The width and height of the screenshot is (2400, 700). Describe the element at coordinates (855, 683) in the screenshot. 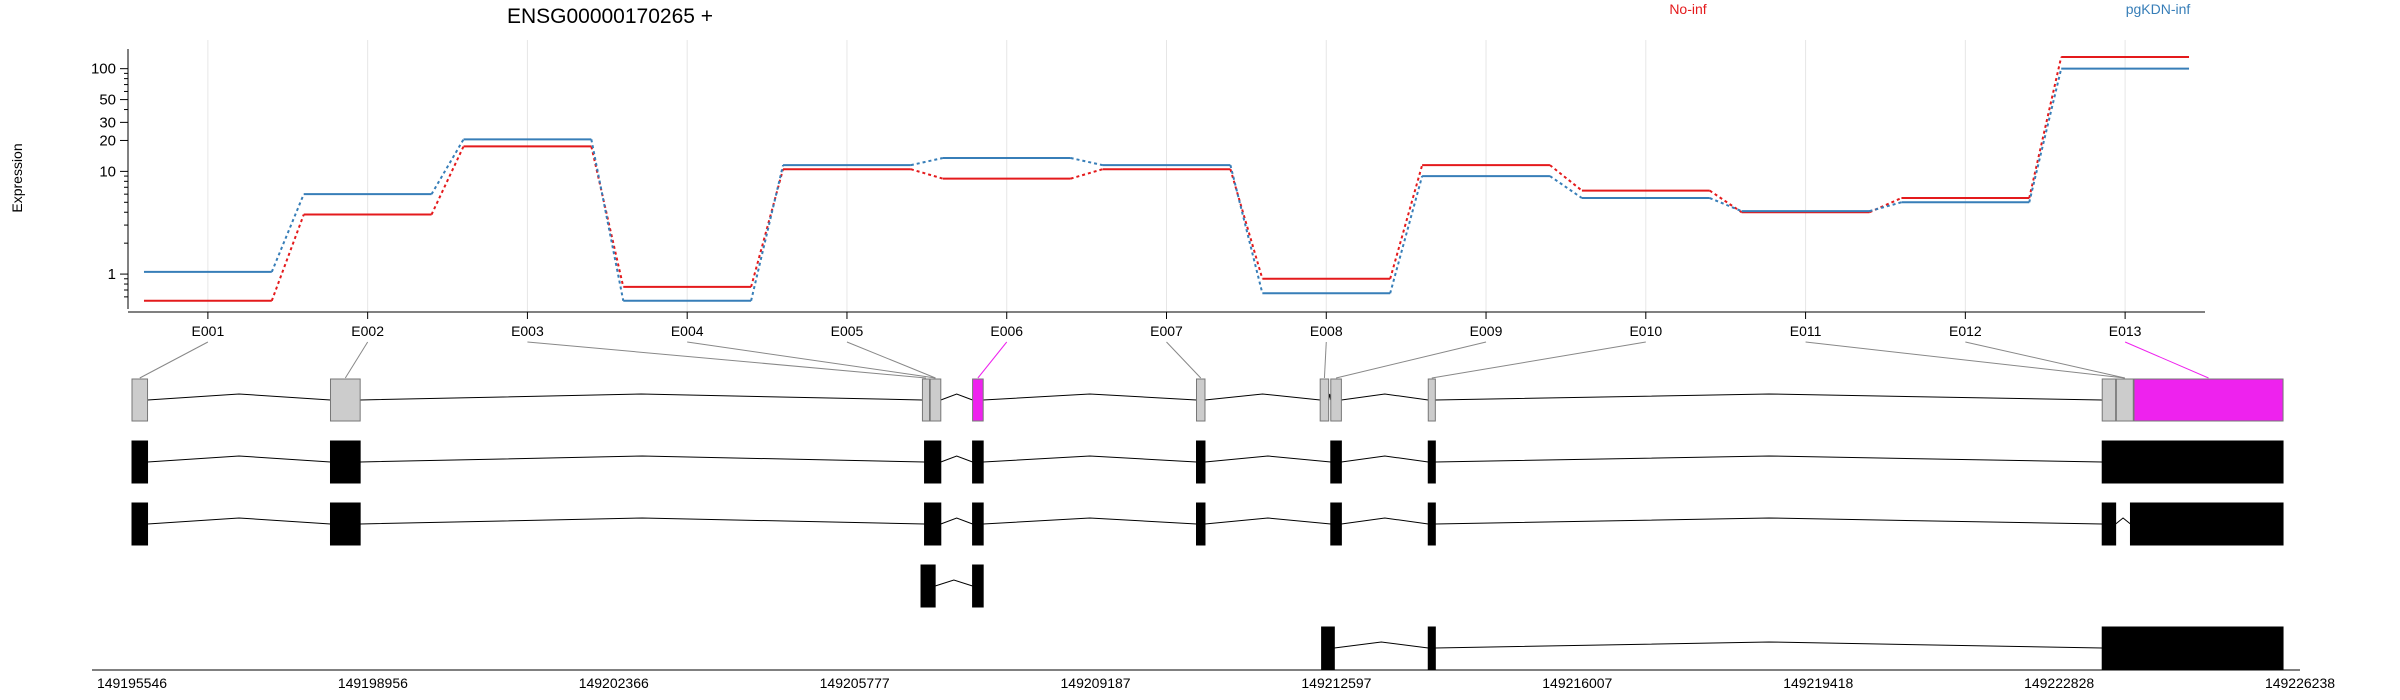

I see `genomic-tick-label: 149205777` at that location.